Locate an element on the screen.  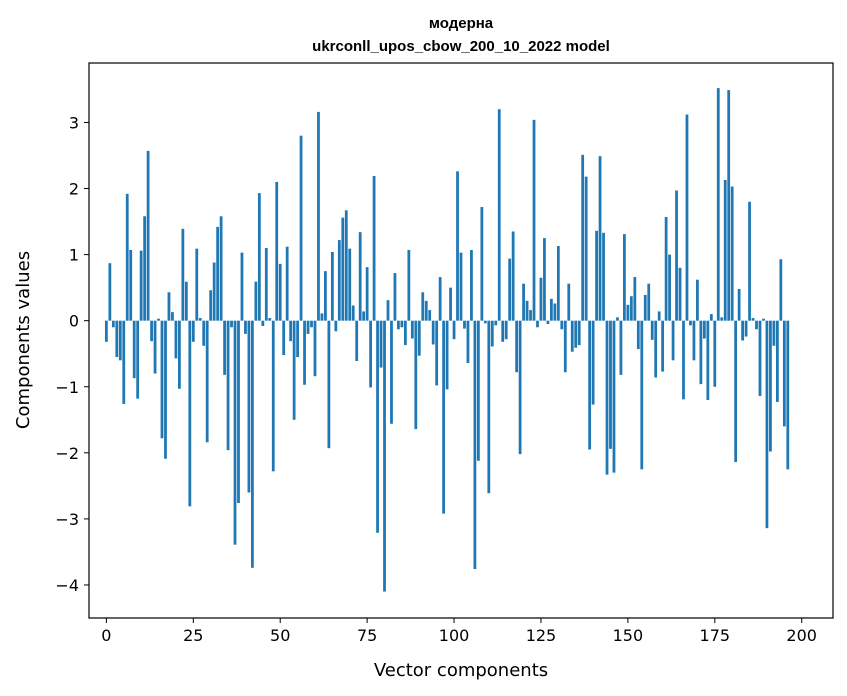
x-axis-ticks: 0 25 50 75 100 125 150 175 200 is located at coordinates (459, 631).